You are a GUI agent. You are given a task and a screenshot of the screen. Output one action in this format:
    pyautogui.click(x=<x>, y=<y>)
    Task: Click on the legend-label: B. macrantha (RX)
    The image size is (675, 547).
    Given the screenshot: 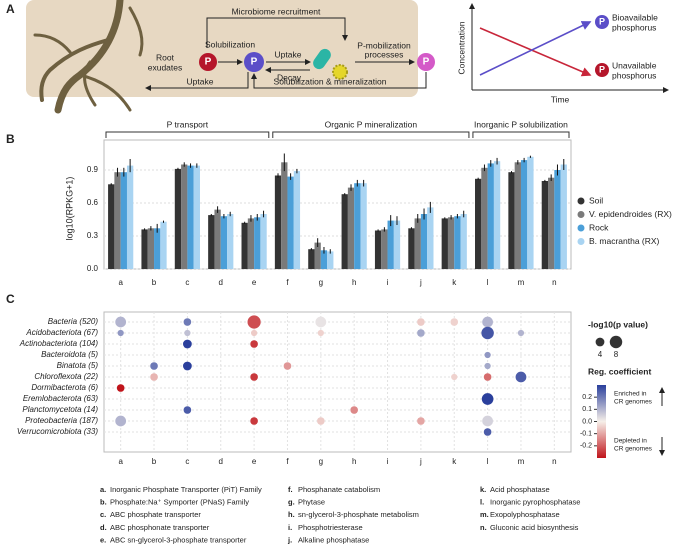 What is the action you would take?
    pyautogui.click(x=624, y=241)
    